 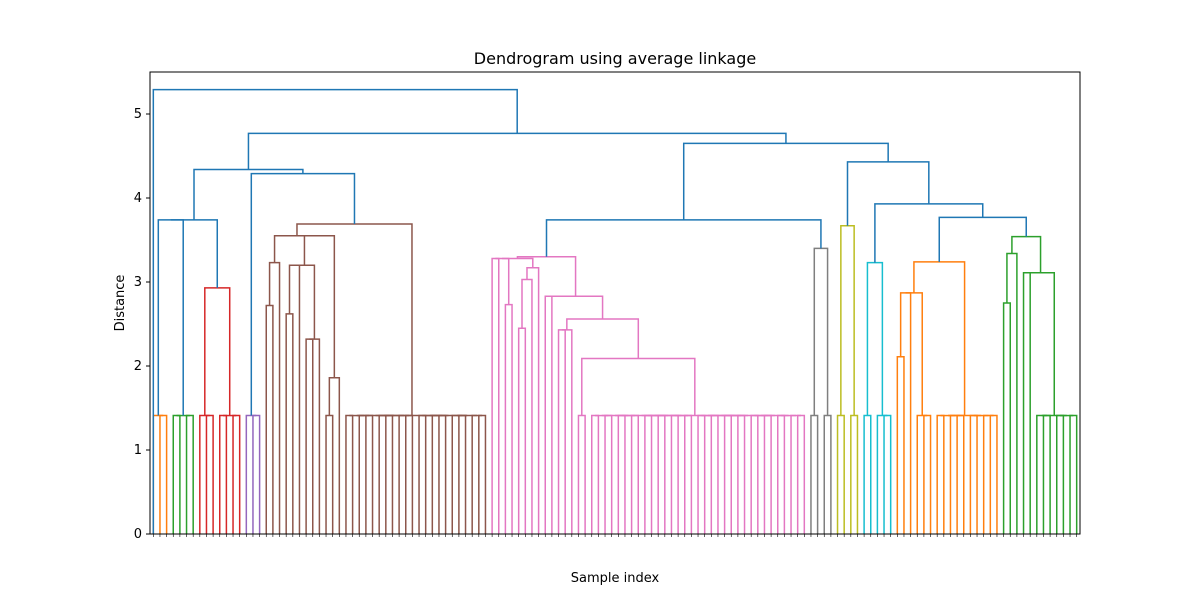 I want to click on y-tick-label-1: 1, so click(x=138, y=450).